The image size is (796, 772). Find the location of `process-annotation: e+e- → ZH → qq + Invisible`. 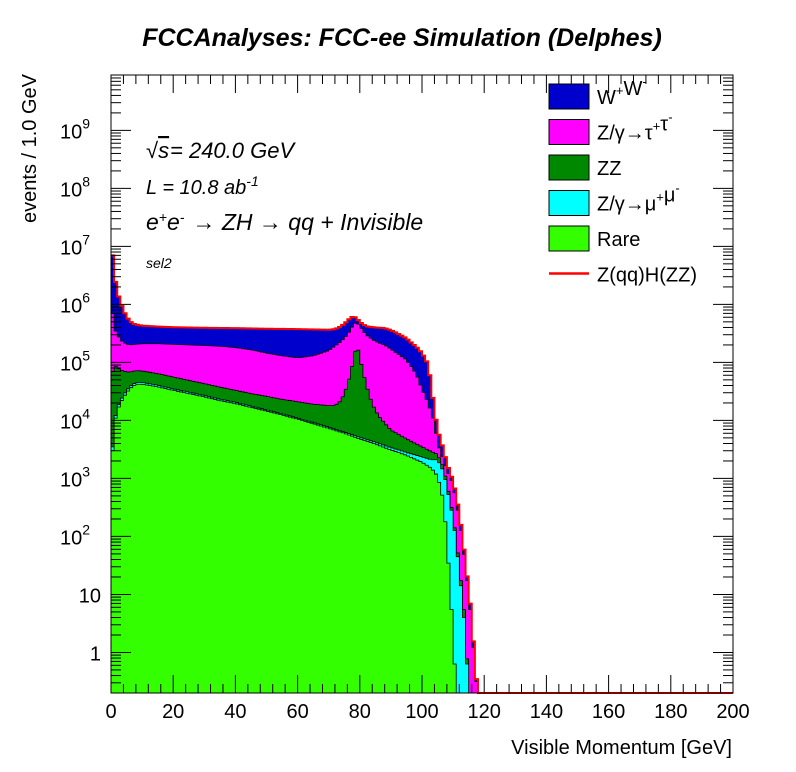

process-annotation: e+e- → ZH → qq + Invisible is located at coordinates (284, 222).